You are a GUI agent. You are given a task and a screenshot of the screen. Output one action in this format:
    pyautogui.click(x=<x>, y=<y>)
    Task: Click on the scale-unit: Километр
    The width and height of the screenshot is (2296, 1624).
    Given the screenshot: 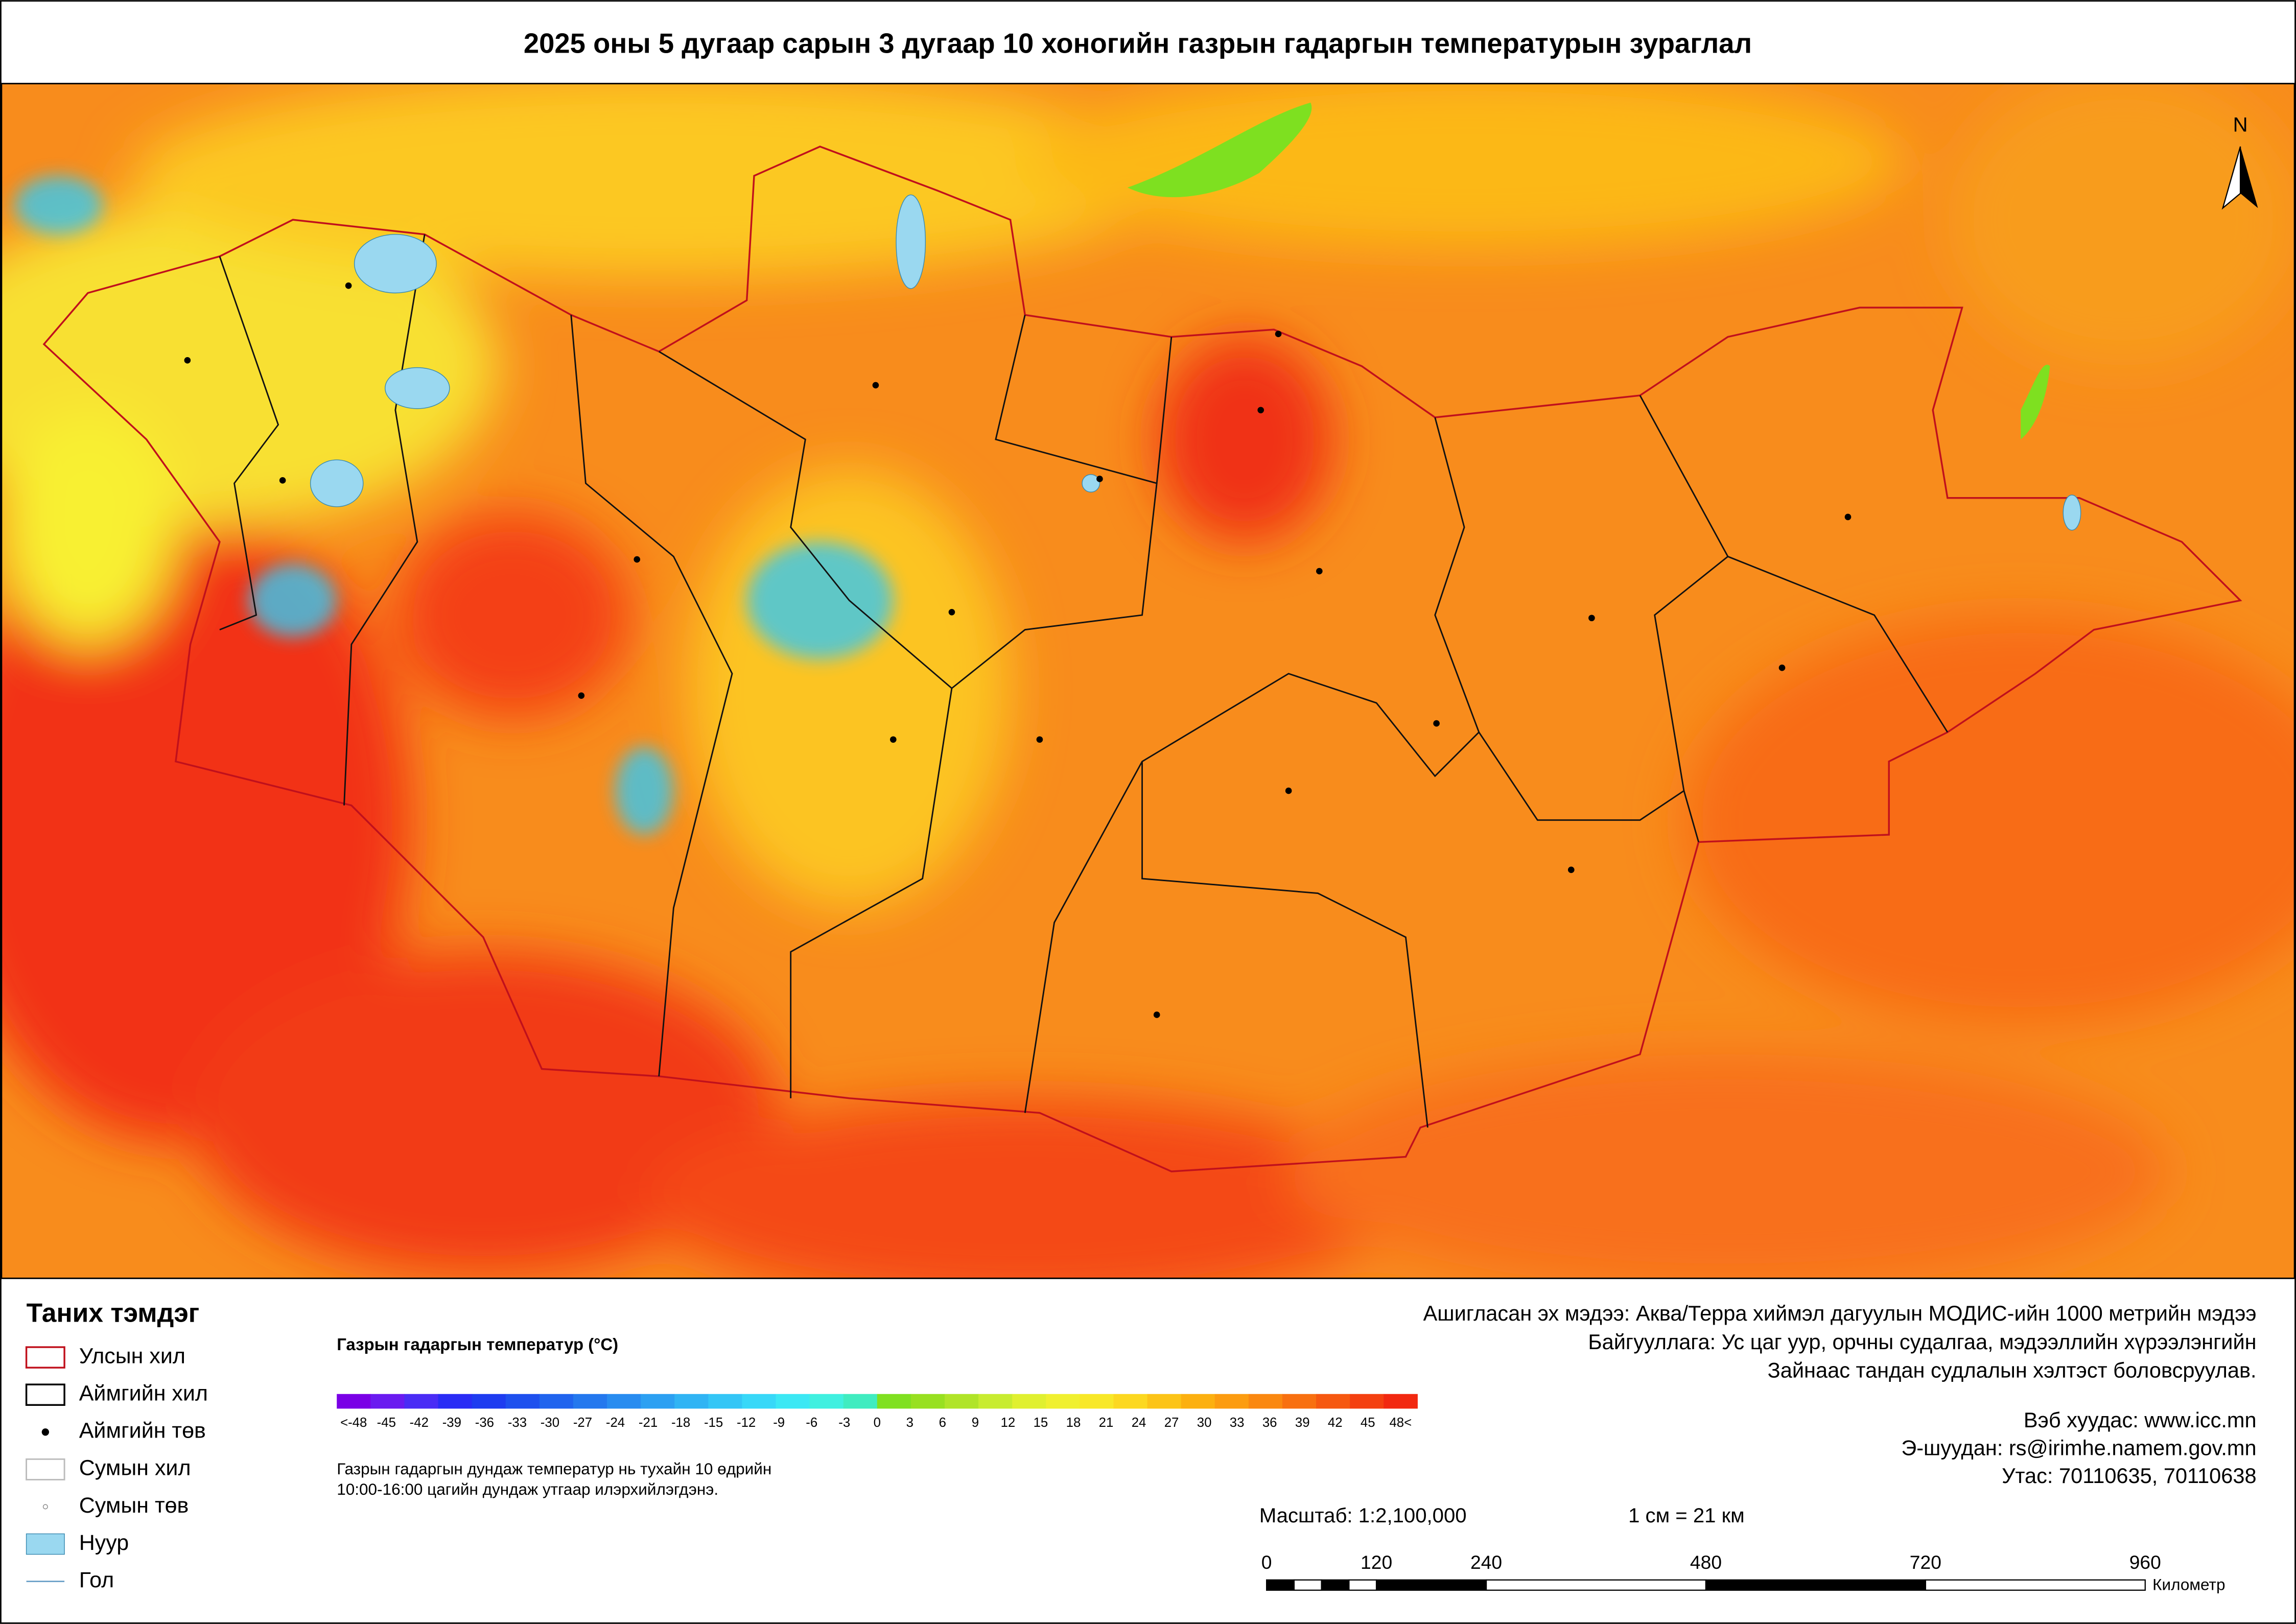 What is the action you would take?
    pyautogui.click(x=2188, y=1584)
    